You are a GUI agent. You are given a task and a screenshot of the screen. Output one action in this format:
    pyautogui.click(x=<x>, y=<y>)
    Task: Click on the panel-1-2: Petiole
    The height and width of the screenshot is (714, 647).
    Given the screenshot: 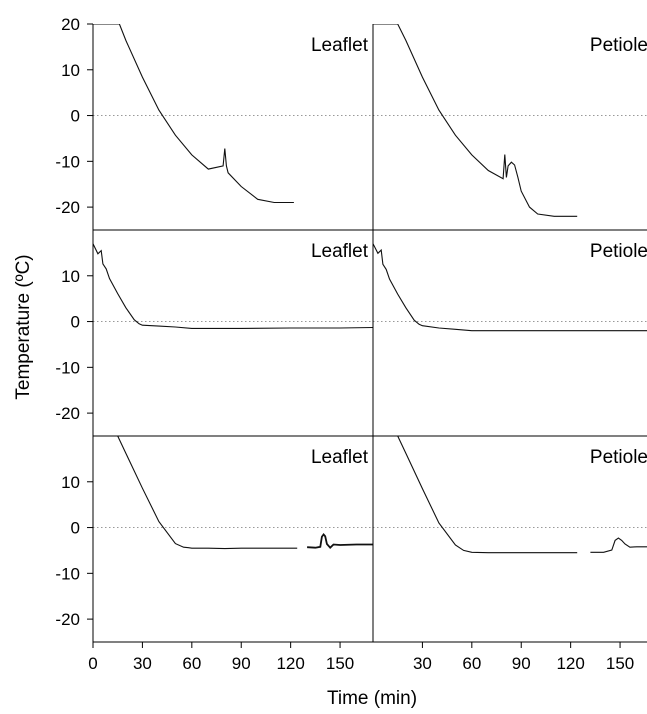 What is the action you would take?
    pyautogui.click(x=509, y=127)
    